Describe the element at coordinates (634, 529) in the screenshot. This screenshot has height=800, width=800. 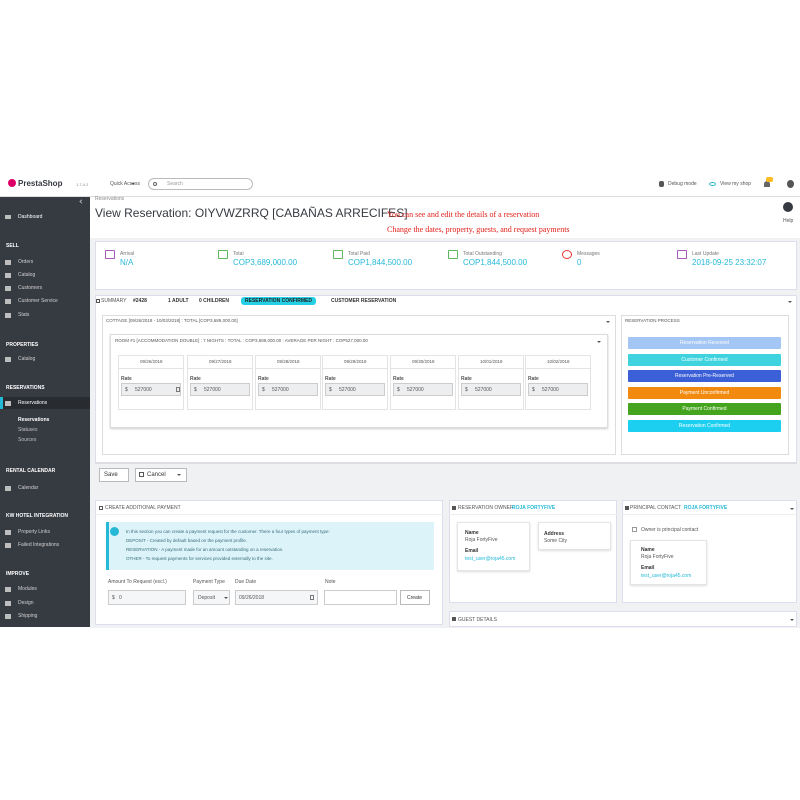
I see `checkbox` at that location.